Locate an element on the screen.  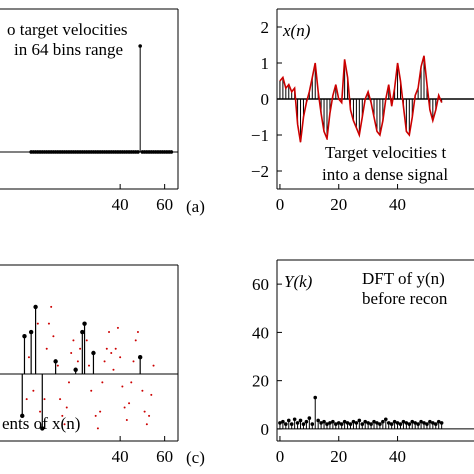
panel-a-annotation-2: in 64 bins range is located at coordinates (68, 49).